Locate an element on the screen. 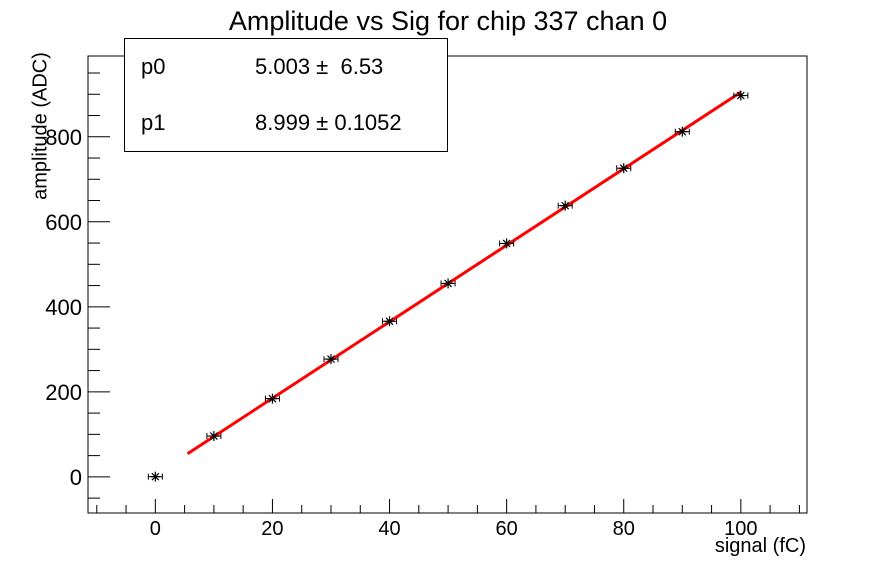 This screenshot has width=896, height=572. fit-stats-box: p0 5.003 ± 6.53 p1 8.999 ± 0.1052 is located at coordinates (286, 95).